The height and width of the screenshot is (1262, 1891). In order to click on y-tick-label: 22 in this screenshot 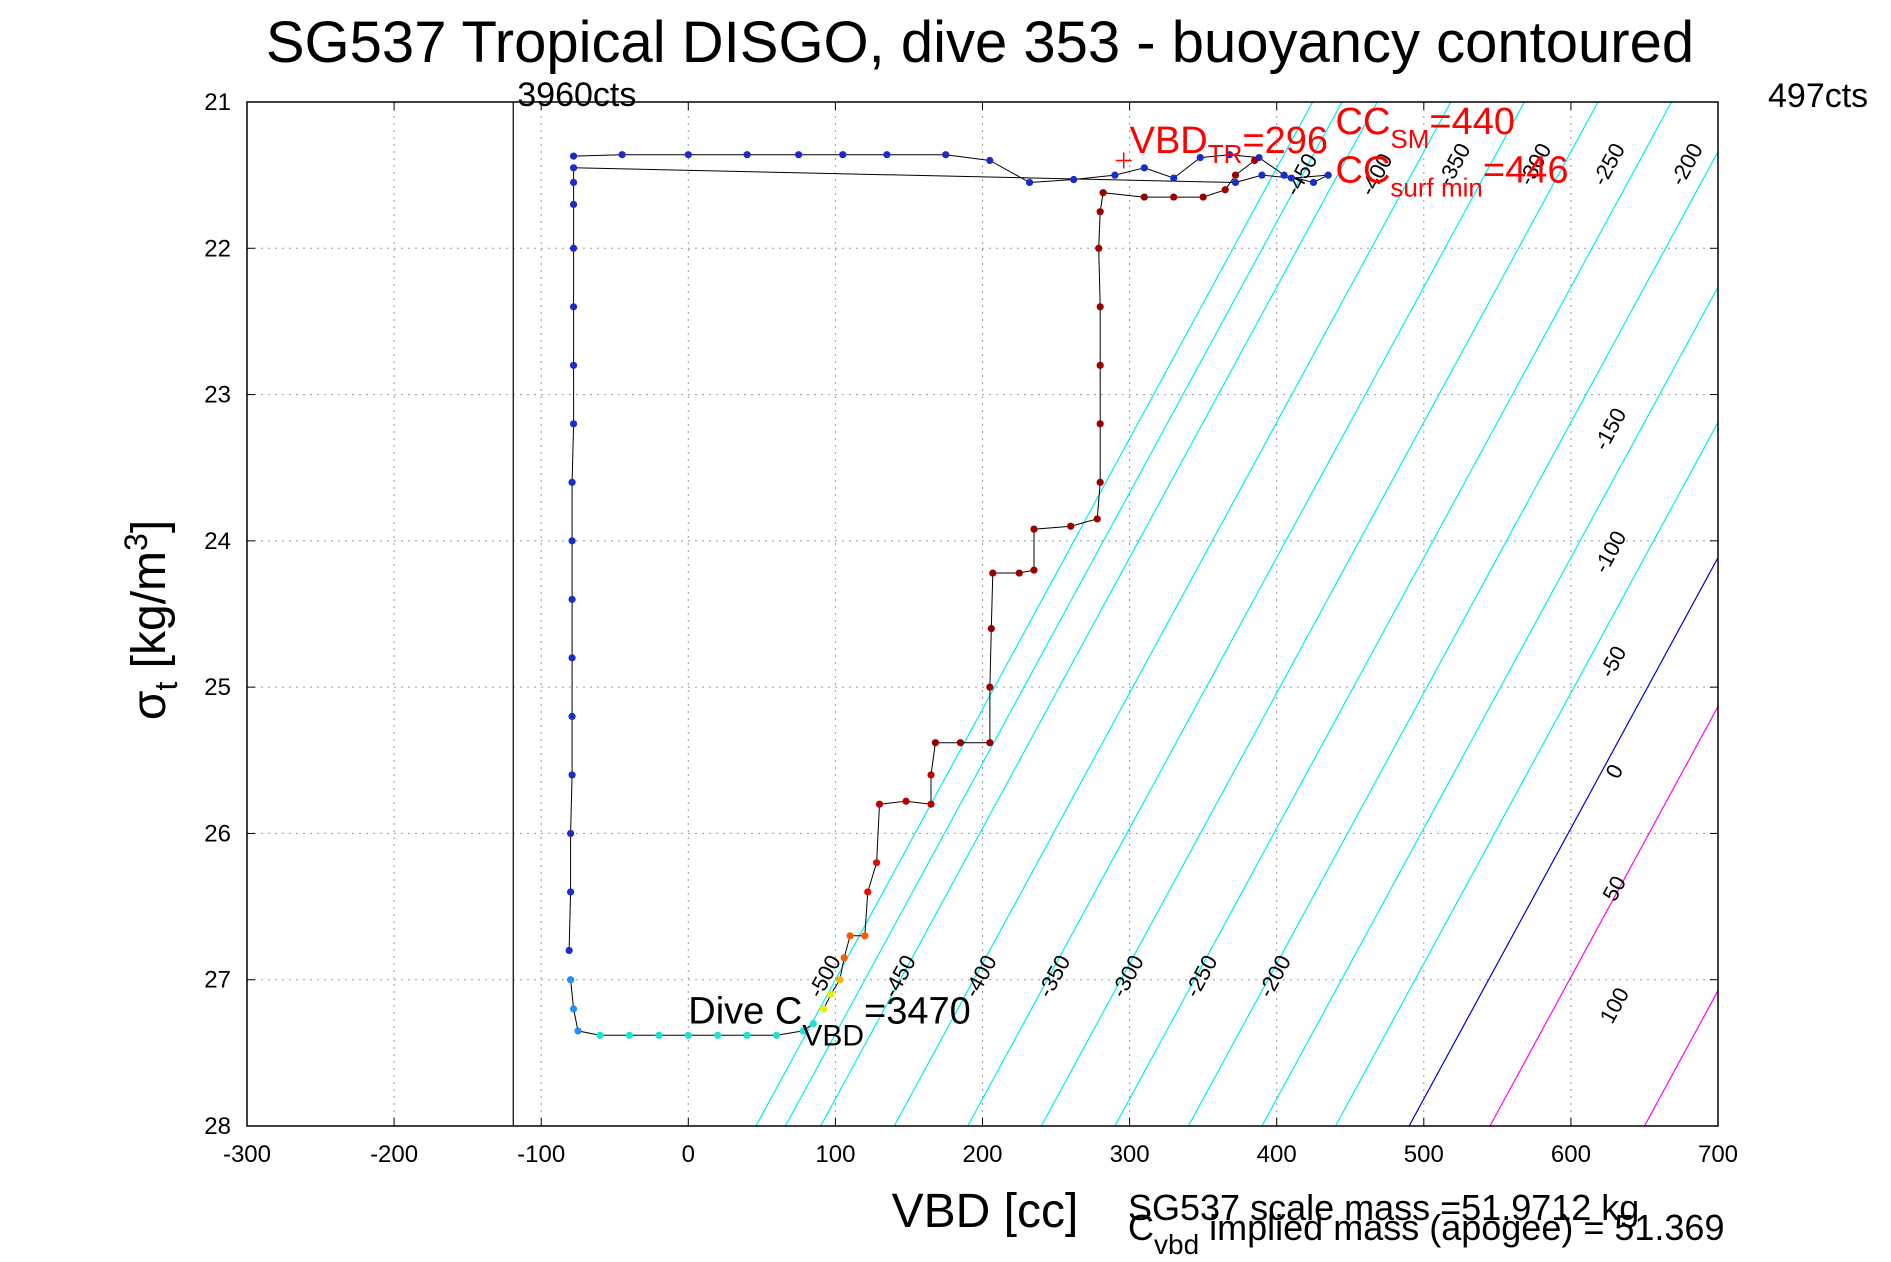, I will do `click(217, 248)`.